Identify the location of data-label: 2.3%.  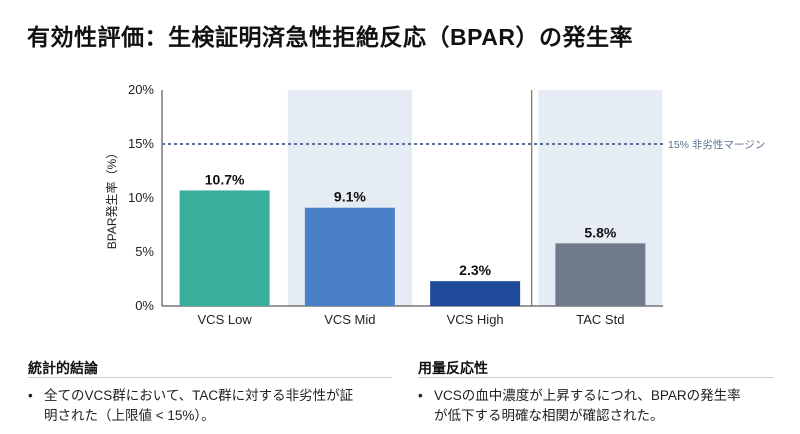
(475, 270).